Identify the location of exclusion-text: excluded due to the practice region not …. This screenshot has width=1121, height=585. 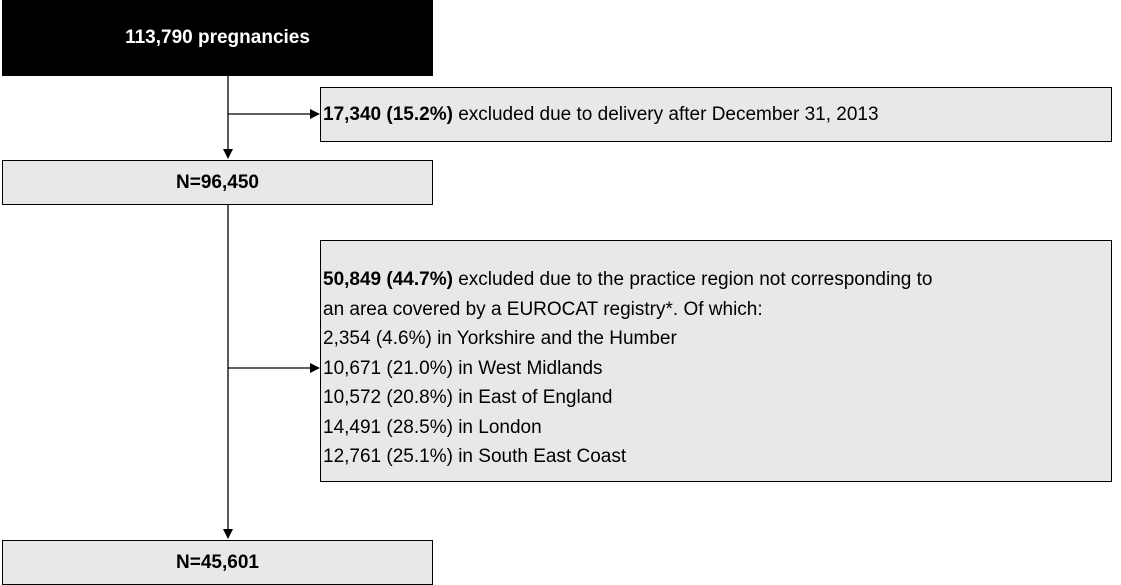
(695, 279).